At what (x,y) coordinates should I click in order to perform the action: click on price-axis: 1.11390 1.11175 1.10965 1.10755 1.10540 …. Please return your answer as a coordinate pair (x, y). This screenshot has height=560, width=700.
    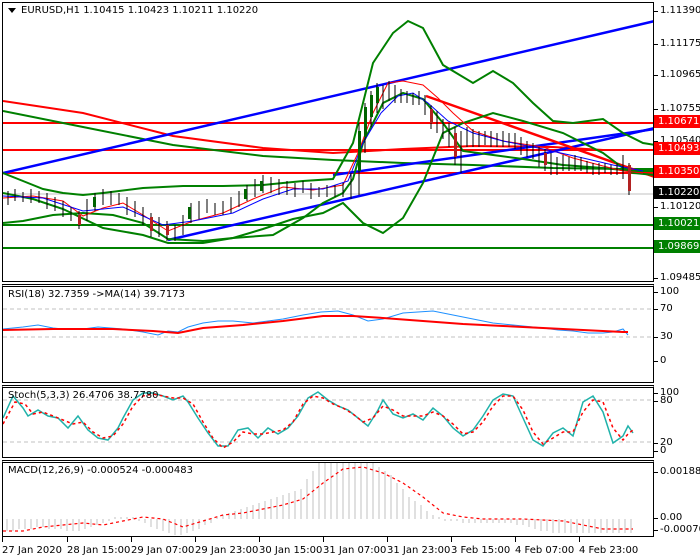
    Looking at the image, I should click on (677, 143).